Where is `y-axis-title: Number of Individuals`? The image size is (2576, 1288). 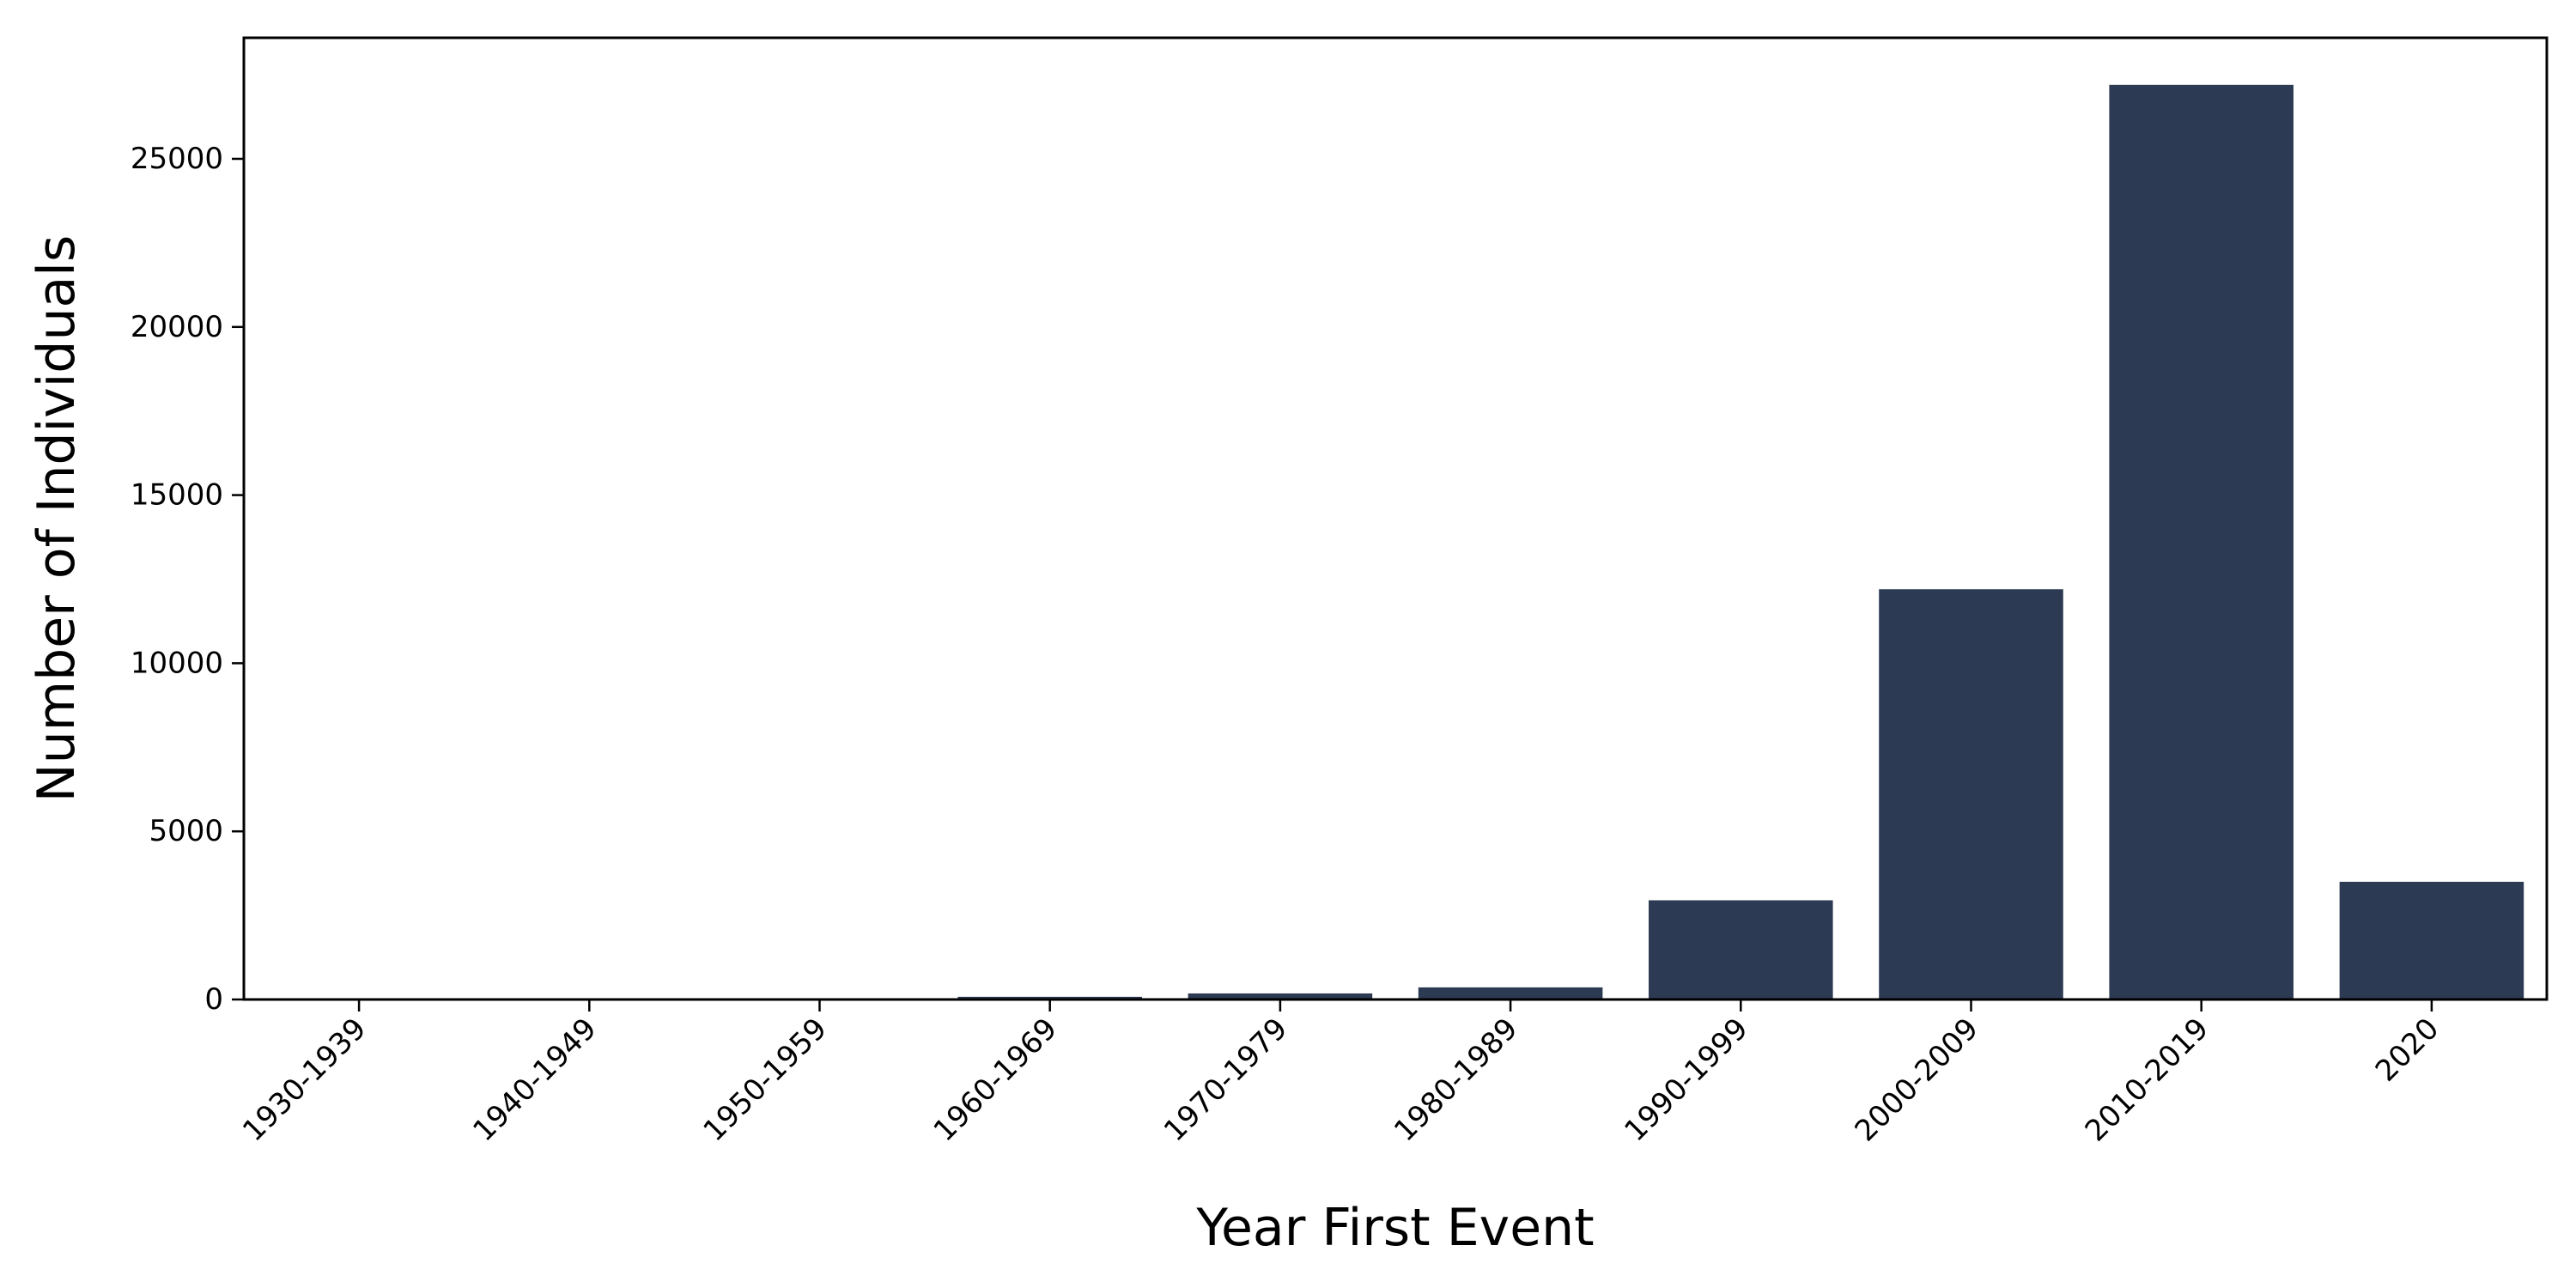
y-axis-title: Number of Individuals is located at coordinates (57, 519).